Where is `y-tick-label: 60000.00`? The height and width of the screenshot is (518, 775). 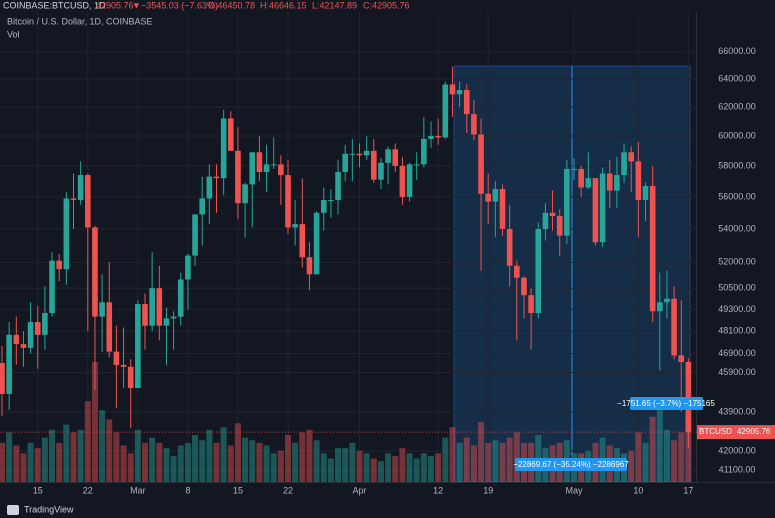
y-tick-label: 60000.00 is located at coordinates (737, 135).